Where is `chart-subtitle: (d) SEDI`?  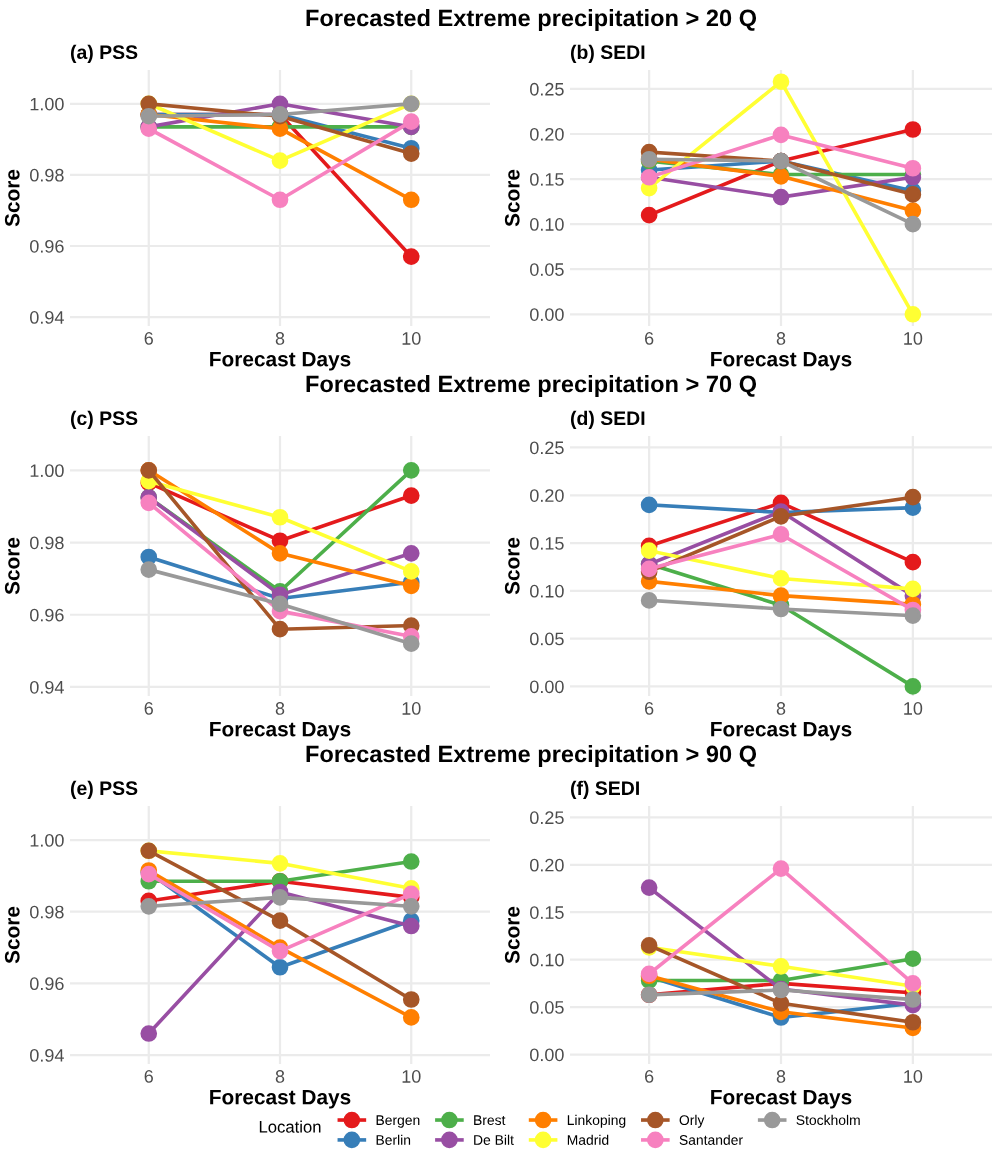 chart-subtitle: (d) SEDI is located at coordinates (607, 419).